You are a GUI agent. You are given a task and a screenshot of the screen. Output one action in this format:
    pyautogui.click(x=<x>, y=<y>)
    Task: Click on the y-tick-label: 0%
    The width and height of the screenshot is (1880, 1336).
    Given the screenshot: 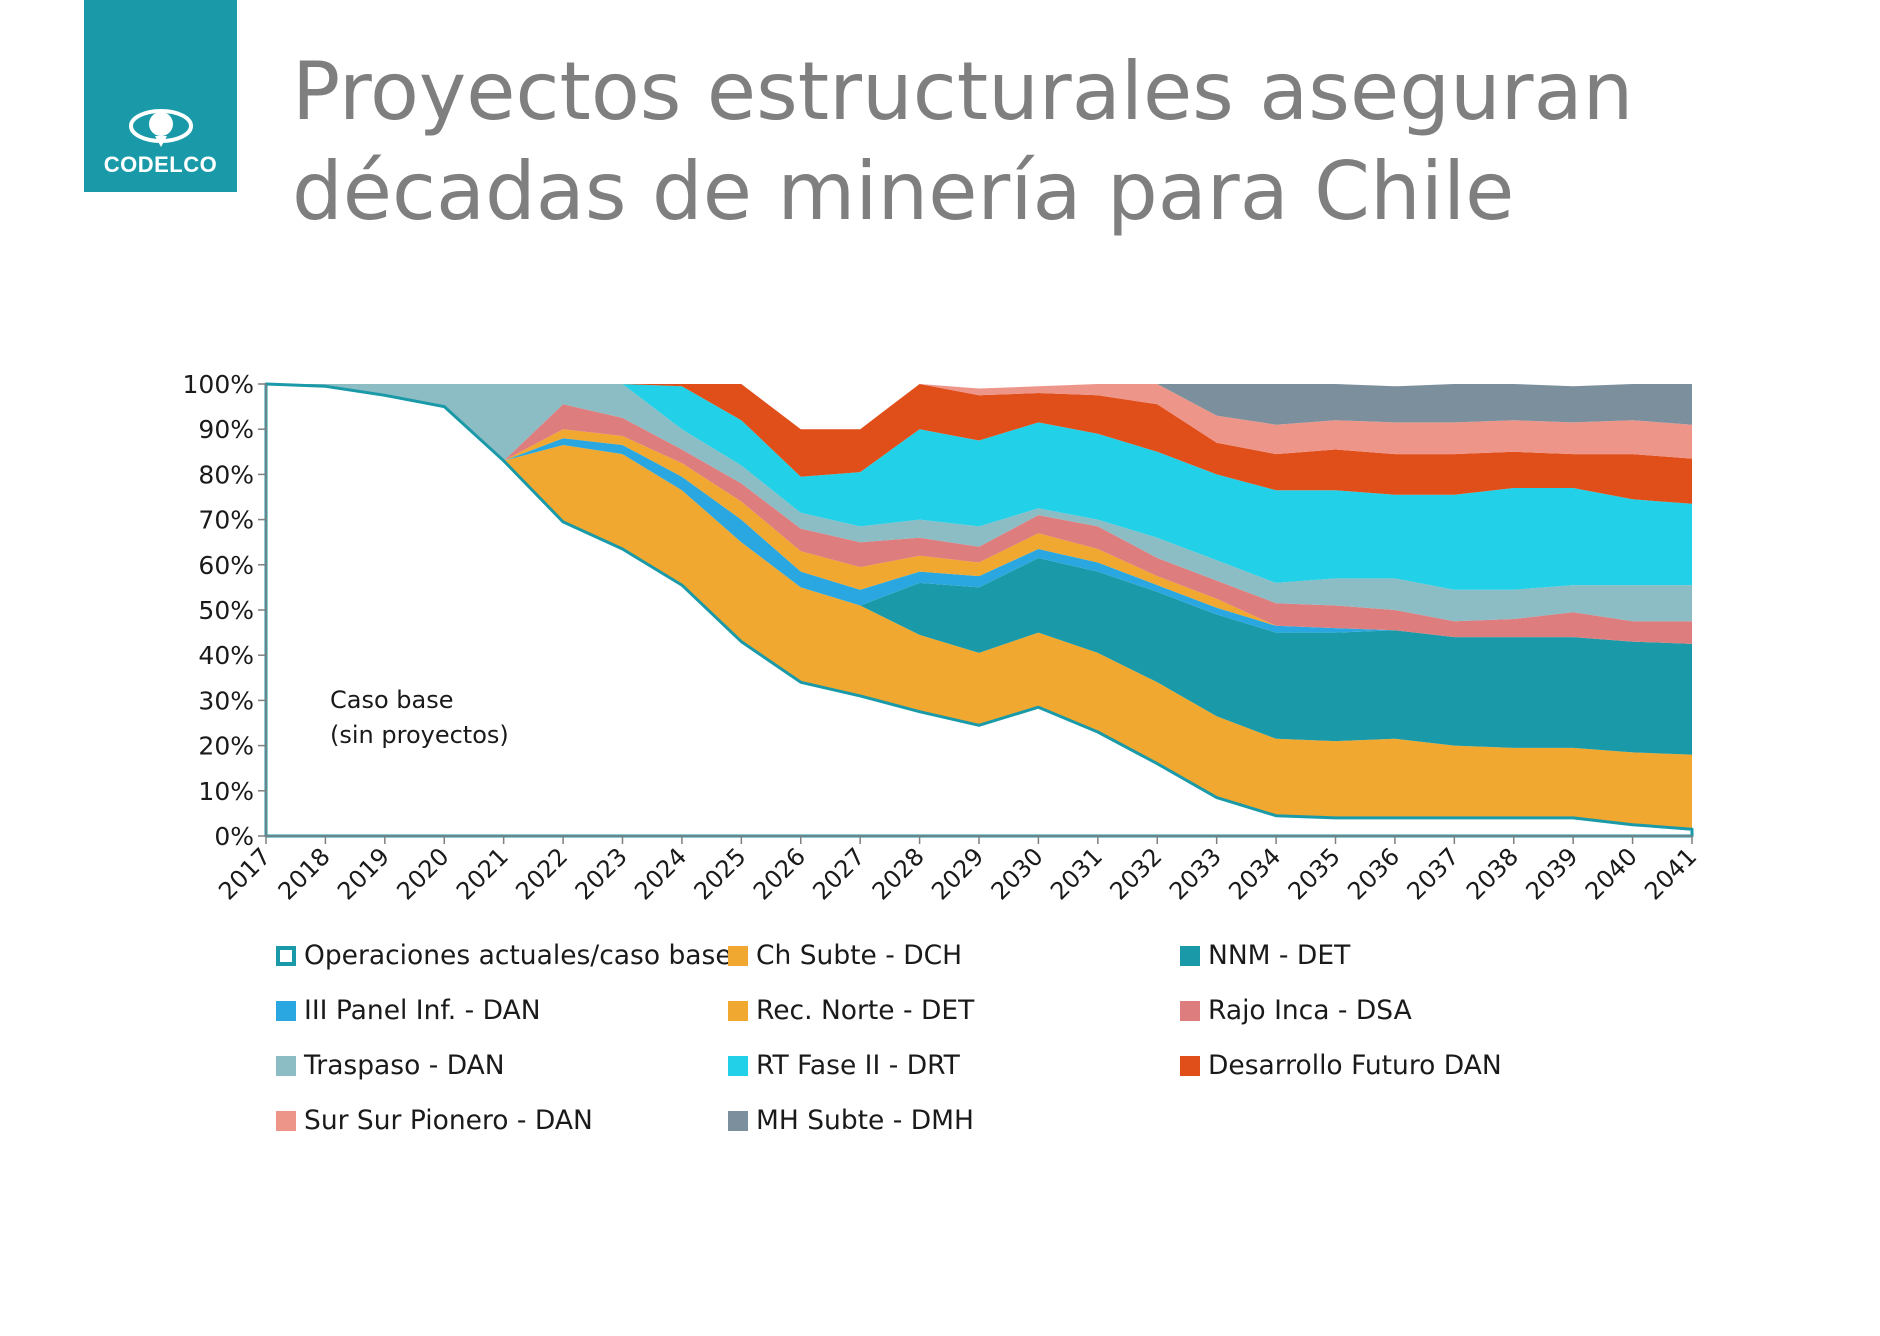 What is the action you would take?
    pyautogui.click(x=234, y=836)
    